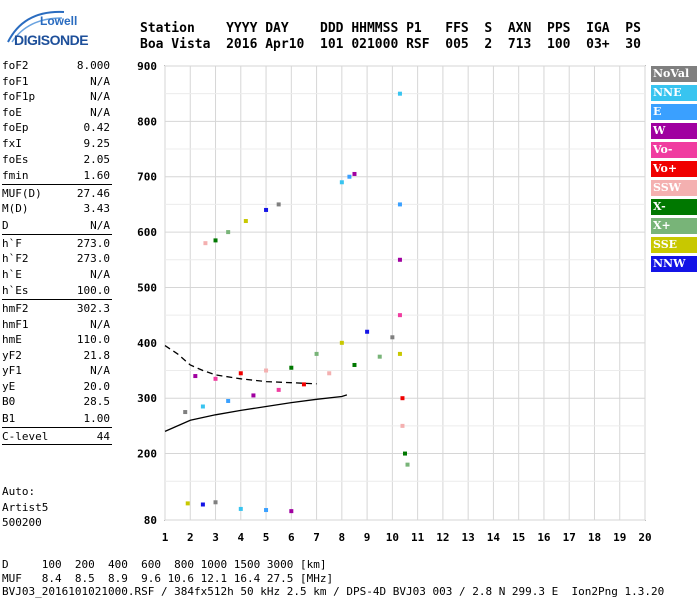 The image size is (700, 600). Describe the element at coordinates (93, 308) in the screenshot. I see `param-value: 302.3` at that location.